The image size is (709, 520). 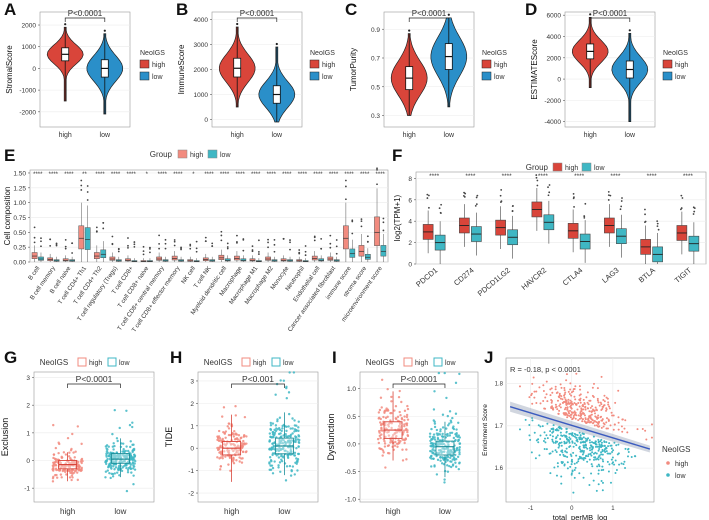 What do you see at coordinates (192, 449) in the screenshot?
I see `jitter-h-ytick-label: 0` at bounding box center [192, 449].